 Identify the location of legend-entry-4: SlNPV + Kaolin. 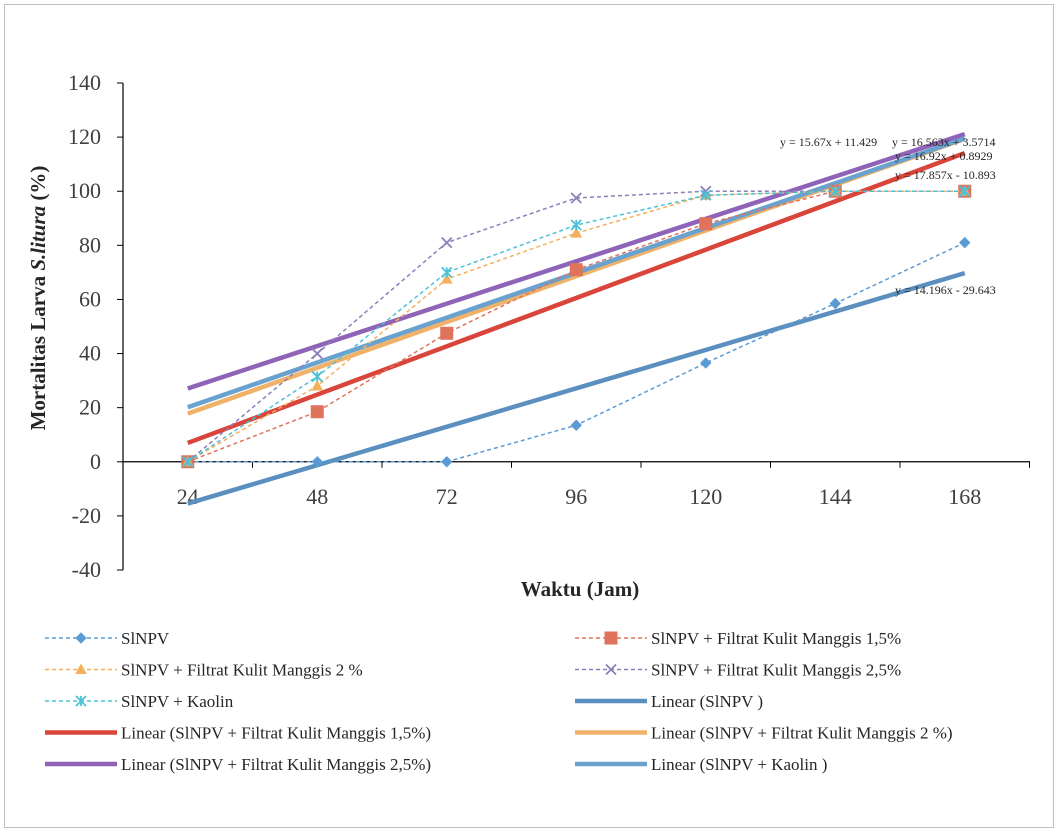
(139, 701).